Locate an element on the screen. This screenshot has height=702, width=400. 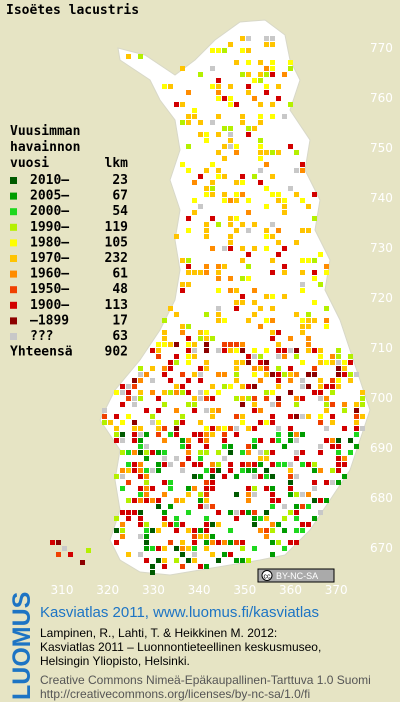
legend-count: 119 is located at coordinates (116, 227).